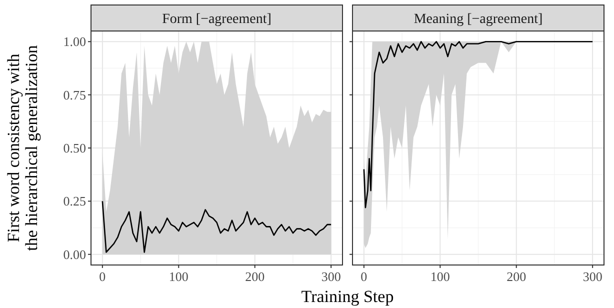  I want to click on chart-title: Meaning [−agreement], so click(478, 19).